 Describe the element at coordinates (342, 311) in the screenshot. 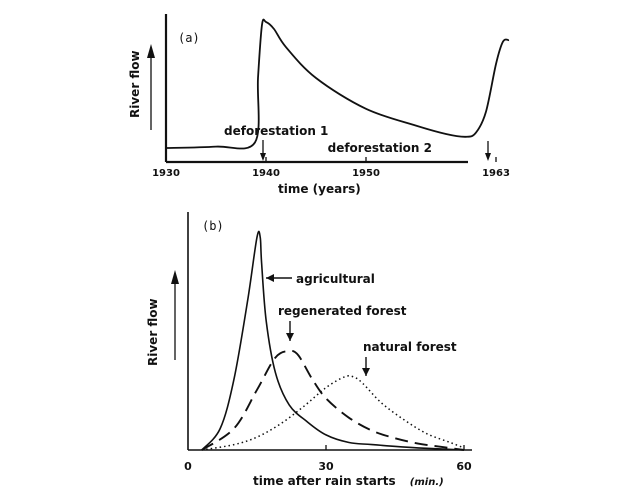

I see `regenerated-forest-legend-label: regenerated forest` at that location.